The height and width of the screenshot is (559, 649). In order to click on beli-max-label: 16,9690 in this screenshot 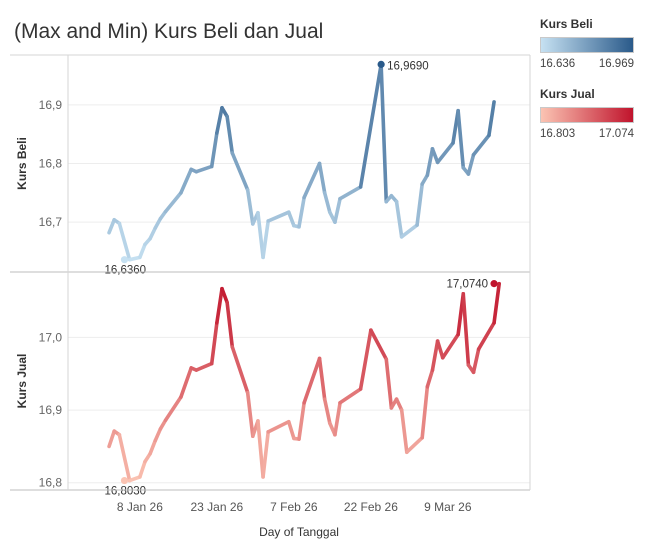, I will do `click(408, 66)`.